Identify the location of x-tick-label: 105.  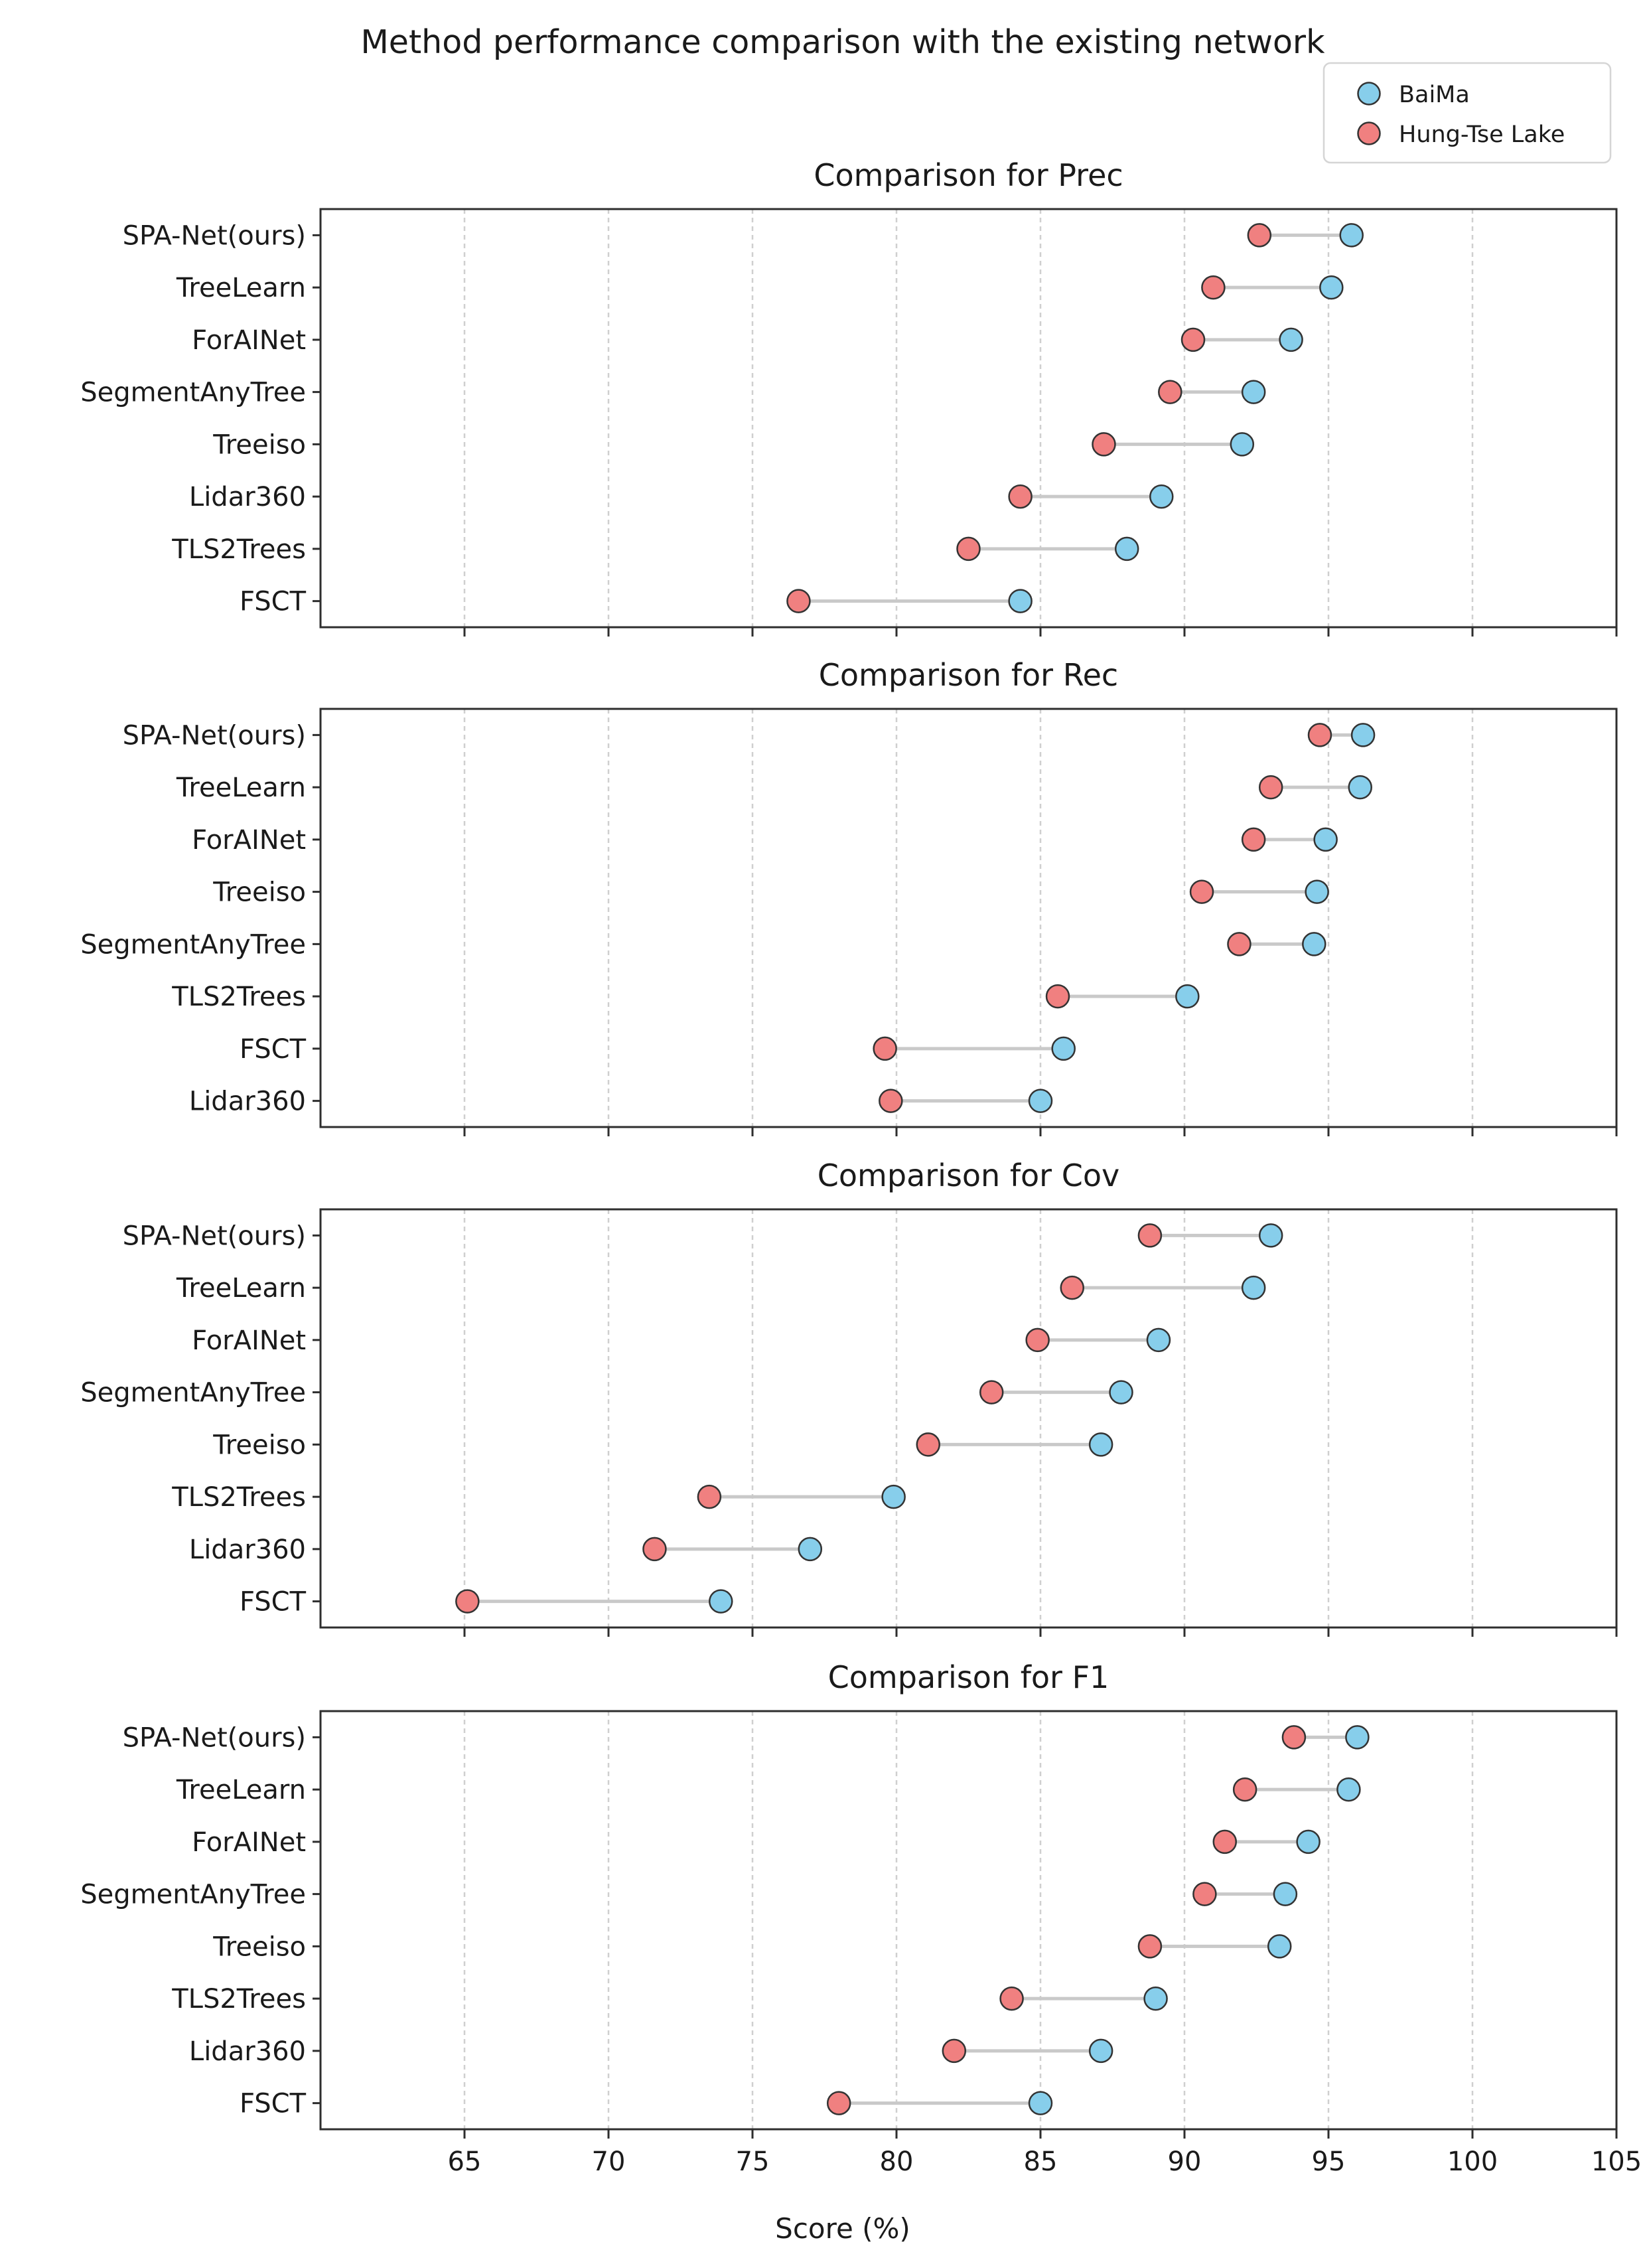
(1616, 2162).